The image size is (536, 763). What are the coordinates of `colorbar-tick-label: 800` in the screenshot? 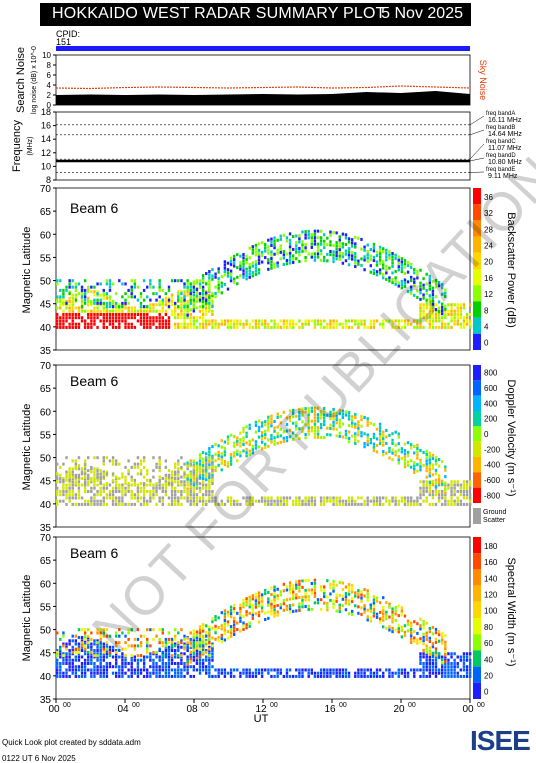 It's located at (491, 373).